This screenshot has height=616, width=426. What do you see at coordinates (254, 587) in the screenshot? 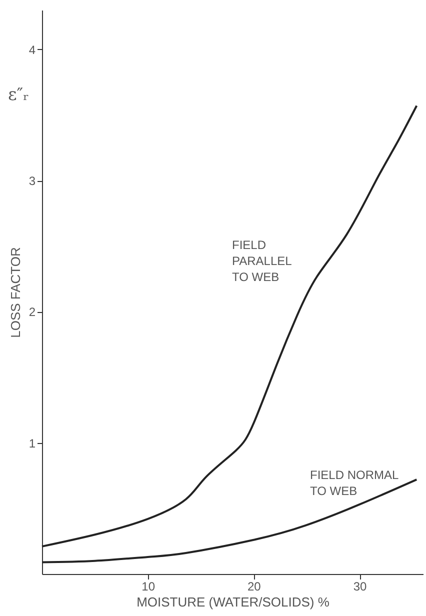
I see `x-tick-label: 20` at bounding box center [254, 587].